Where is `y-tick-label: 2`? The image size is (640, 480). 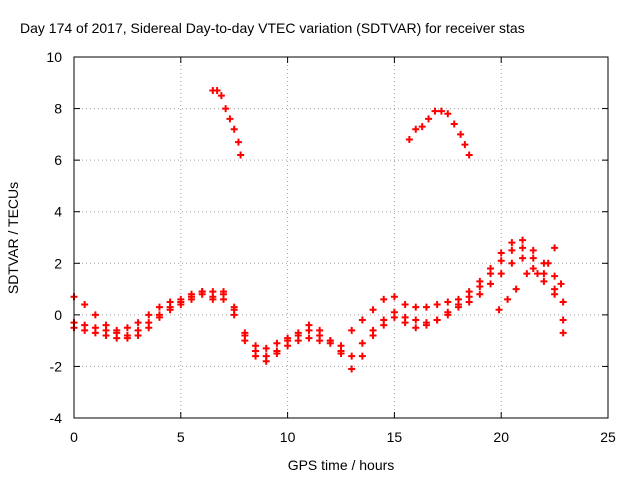 y-tick-label: 2 is located at coordinates (58, 263).